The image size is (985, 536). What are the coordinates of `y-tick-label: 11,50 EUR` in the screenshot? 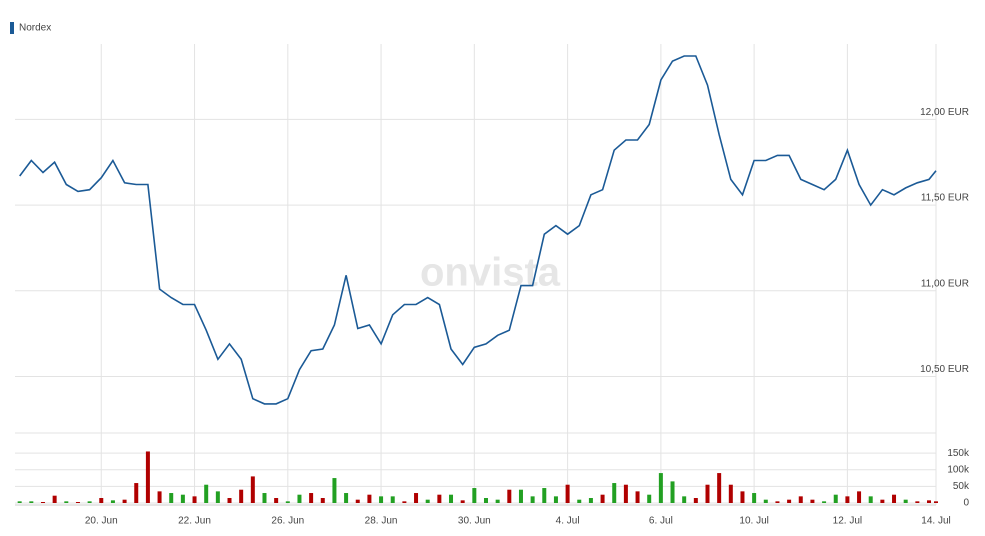 It's located at (945, 198).